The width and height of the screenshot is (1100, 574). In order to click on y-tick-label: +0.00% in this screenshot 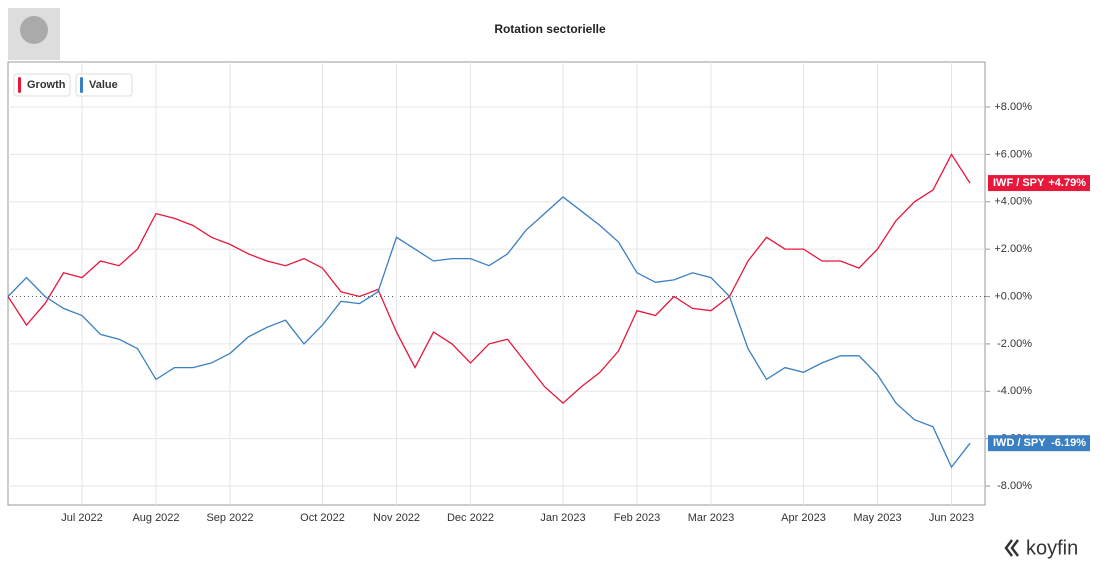, I will do `click(1013, 296)`.